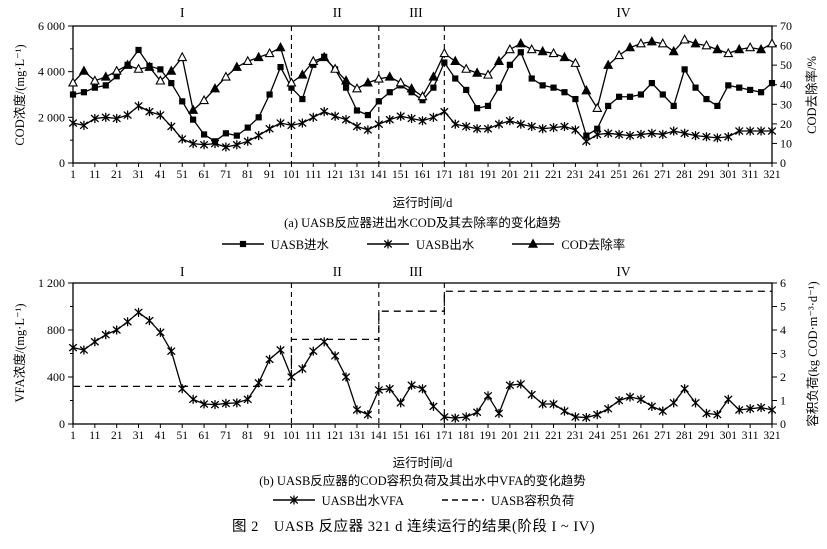 This screenshot has width=827, height=549. What do you see at coordinates (729, 436) in the screenshot?
I see `svg-text: 301` at bounding box center [729, 436].